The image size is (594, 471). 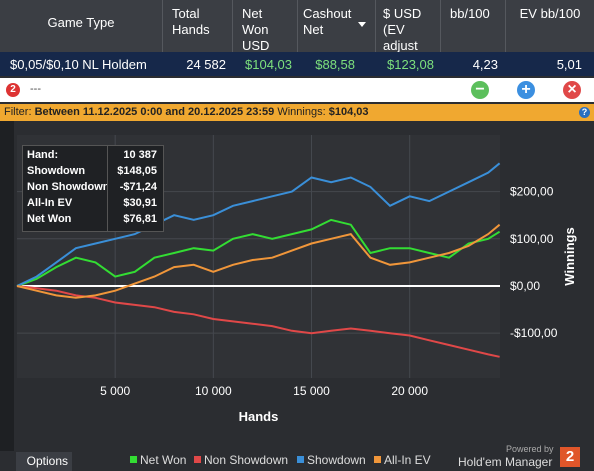 What do you see at coordinates (49, 219) in the screenshot?
I see `tooltip-label: Net Won` at bounding box center [49, 219].